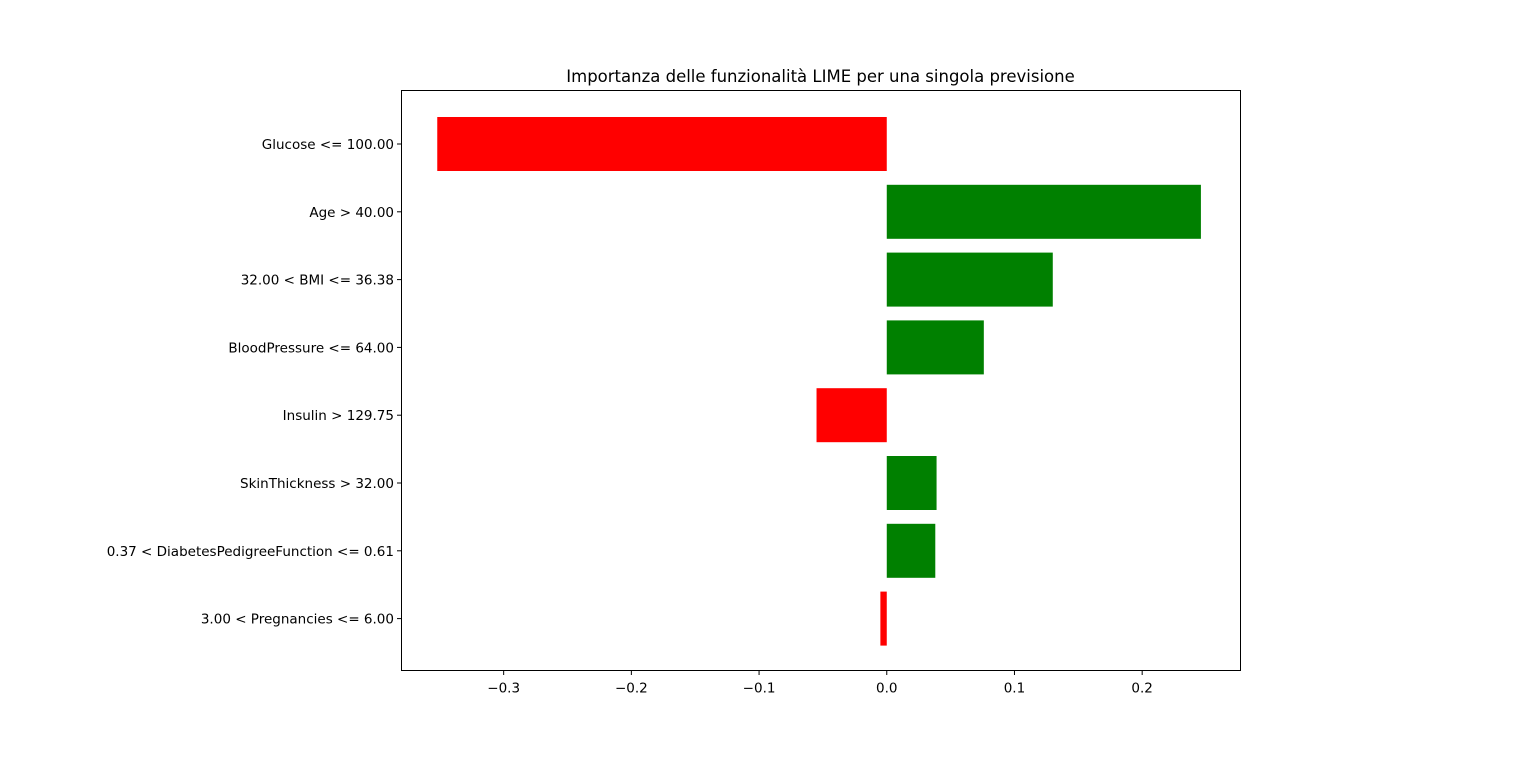 The width and height of the screenshot is (1536, 758). I want to click on x-tick-label: 0.1, so click(1014, 689).